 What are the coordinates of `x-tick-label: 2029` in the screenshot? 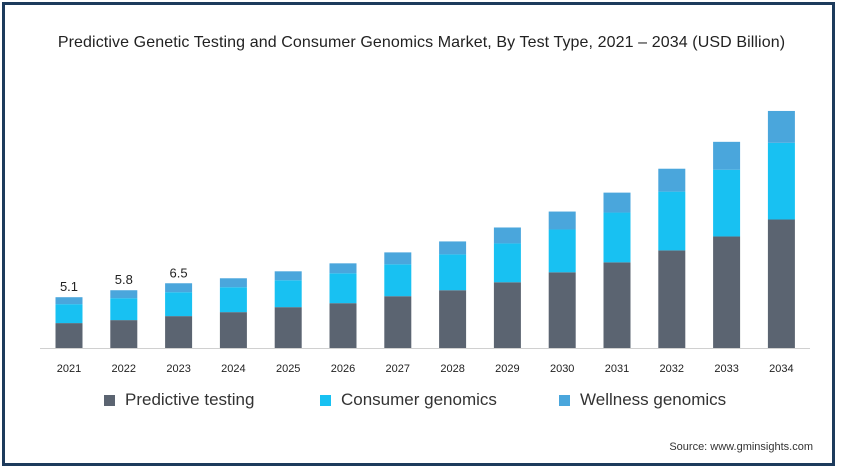 It's located at (507, 369).